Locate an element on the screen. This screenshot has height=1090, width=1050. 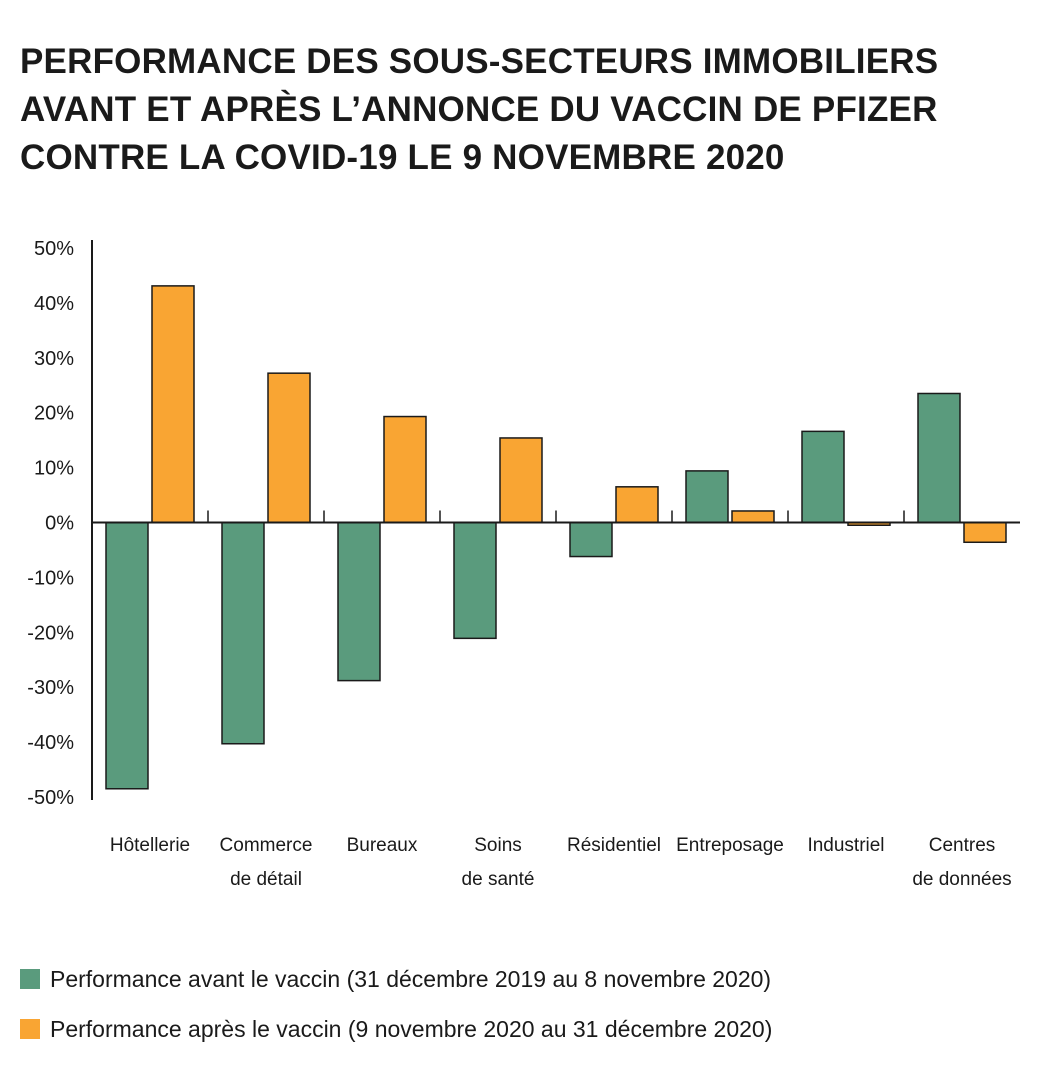
y-tick-label: 30% is located at coordinates (54, 359).